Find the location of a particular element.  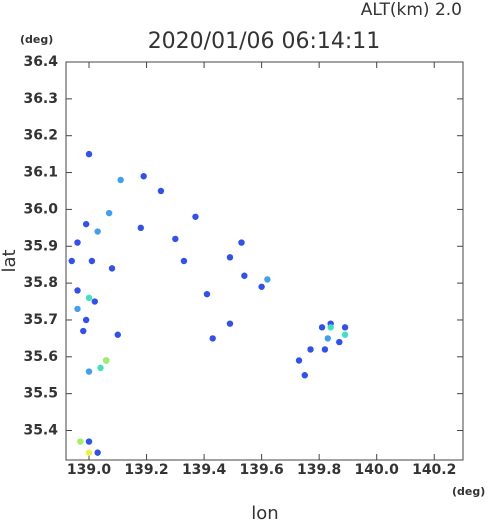

x-tick-label: 139.2 is located at coordinates (146, 470).